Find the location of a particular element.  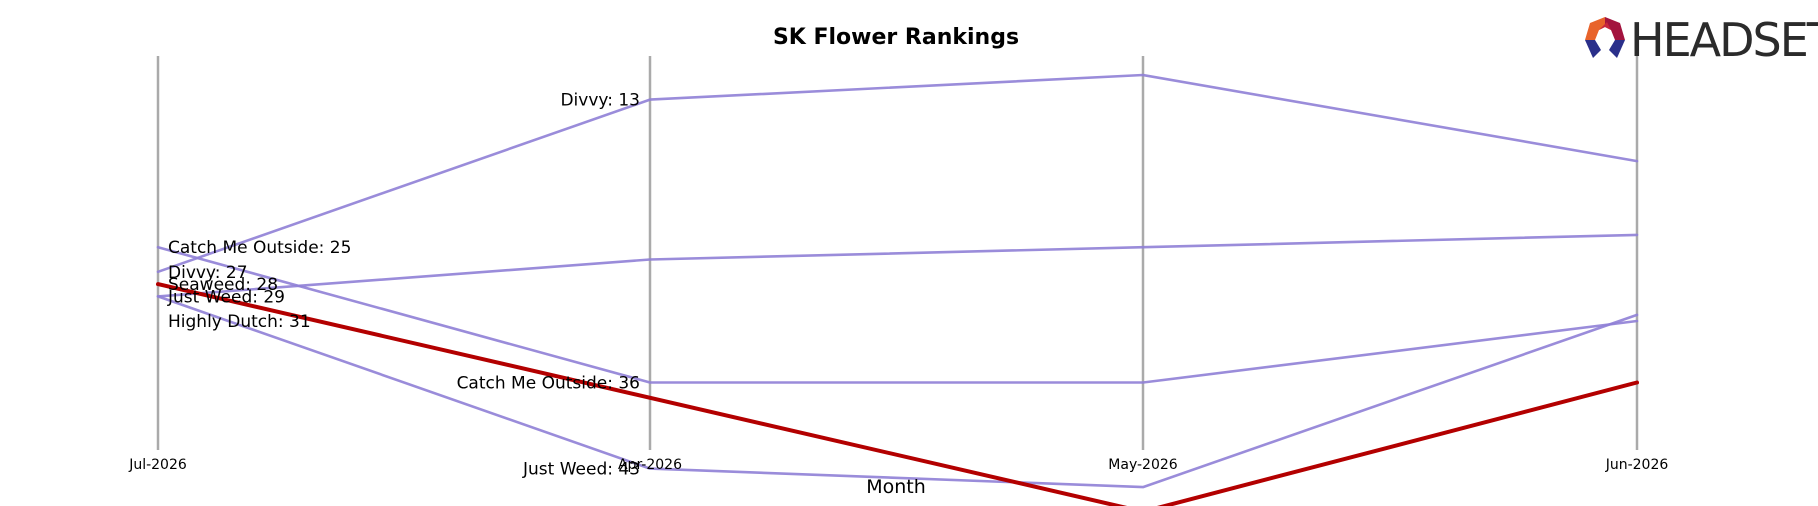

headset-logo: HEADSET is located at coordinates (1701, 40).